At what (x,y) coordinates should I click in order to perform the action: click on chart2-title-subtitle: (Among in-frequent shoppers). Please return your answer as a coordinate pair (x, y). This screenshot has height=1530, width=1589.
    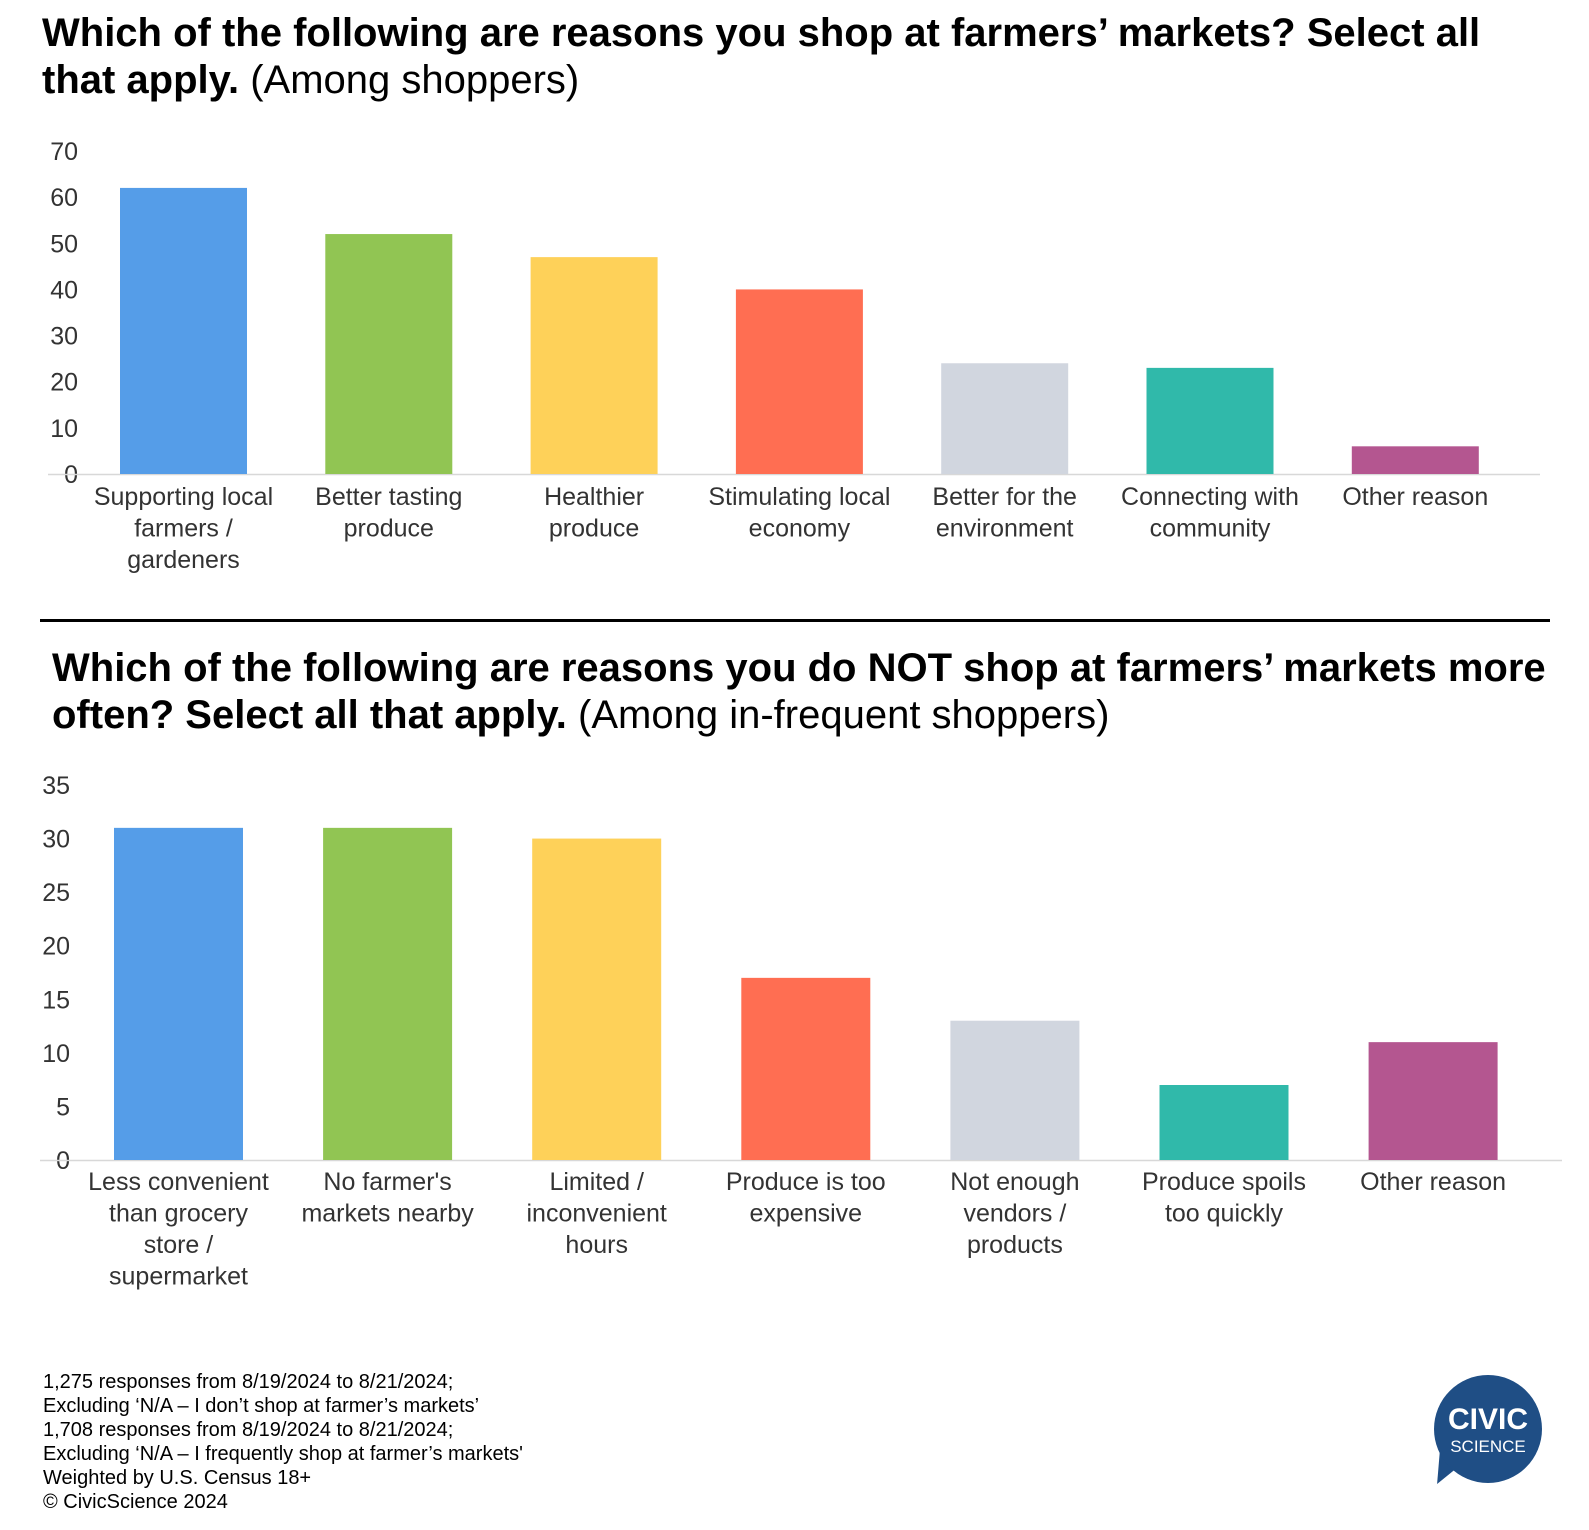
    Looking at the image, I should click on (844, 715).